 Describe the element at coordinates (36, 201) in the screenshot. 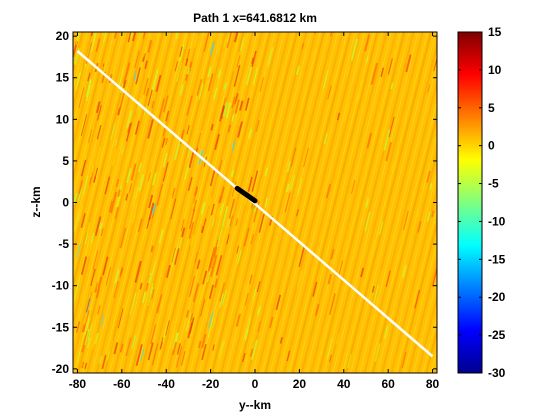

I see `y-axis-label: z--km` at that location.